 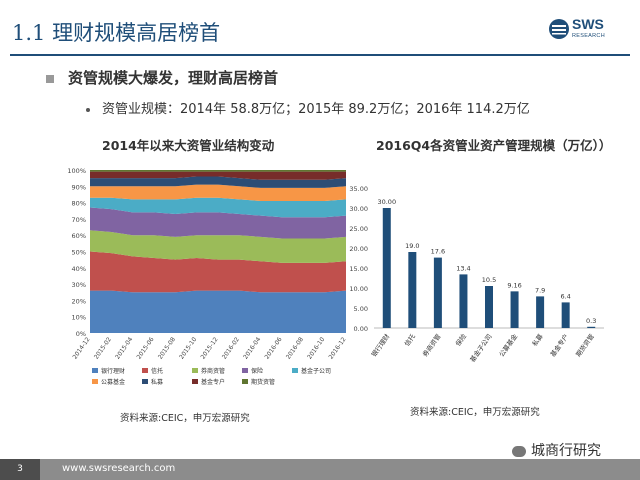 What do you see at coordinates (79, 236) in the screenshot?
I see `y-tick-label: 60%` at bounding box center [79, 236].